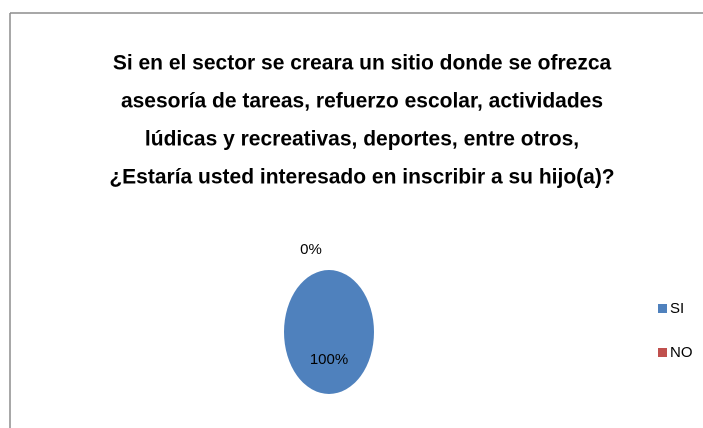 This screenshot has height=428, width=703. What do you see at coordinates (677, 308) in the screenshot?
I see `legend-label: SI` at bounding box center [677, 308].